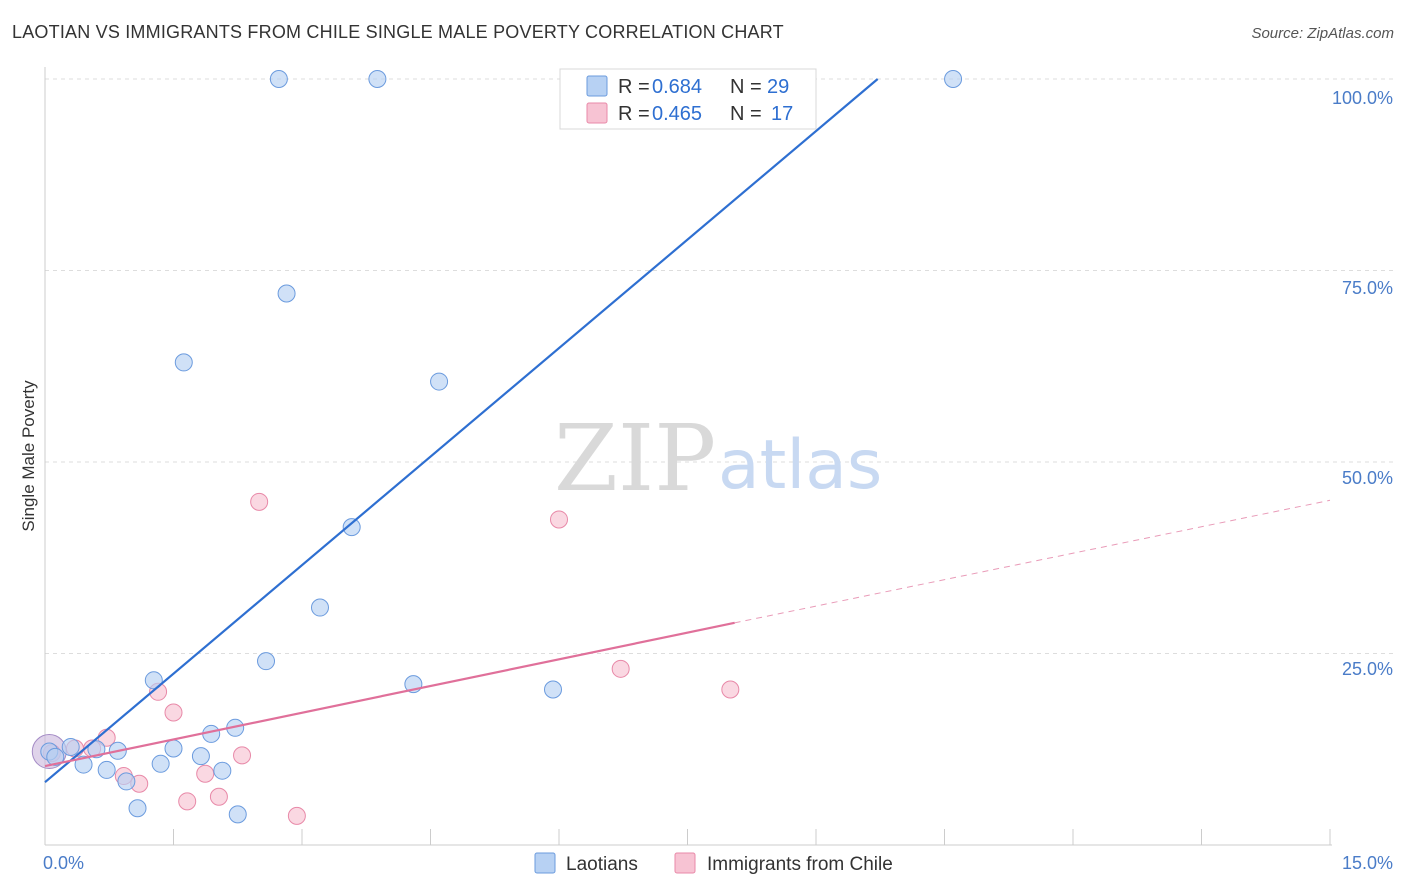 The image size is (1406, 892). Describe the element at coordinates (545, 863) in the screenshot. I see `bottom-legend-swatch-laotians` at that location.